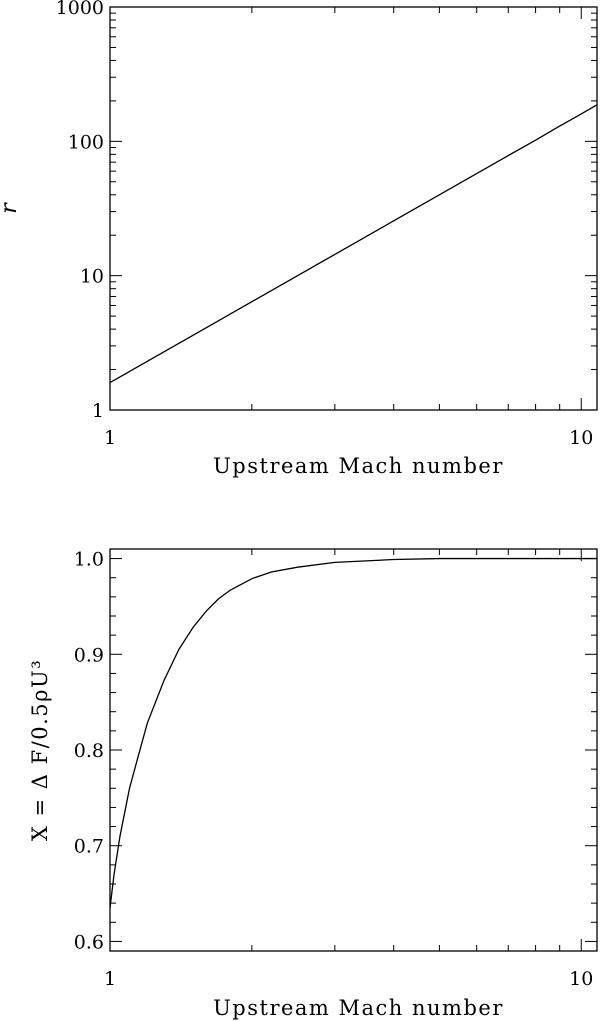 This screenshot has height=1021, width=600. I want to click on x-axis-title-bottom: Upstream Mach number, so click(358, 1008).